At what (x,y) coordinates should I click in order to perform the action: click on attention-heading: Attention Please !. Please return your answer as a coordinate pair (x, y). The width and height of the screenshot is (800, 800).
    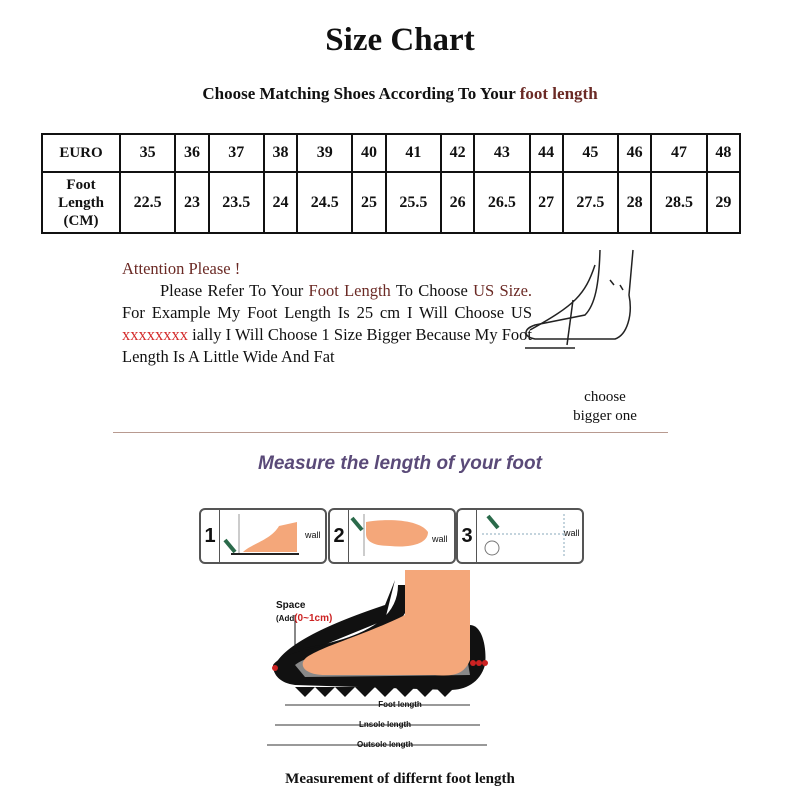
    Looking at the image, I should click on (181, 268).